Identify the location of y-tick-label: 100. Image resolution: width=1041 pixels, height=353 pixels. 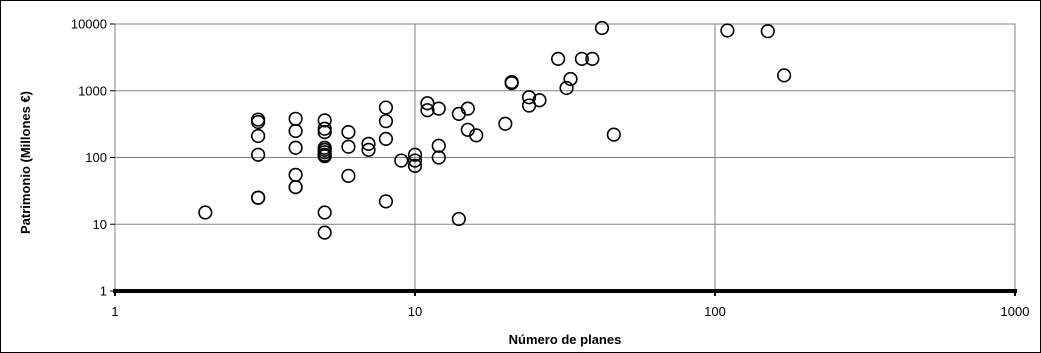
(96, 157).